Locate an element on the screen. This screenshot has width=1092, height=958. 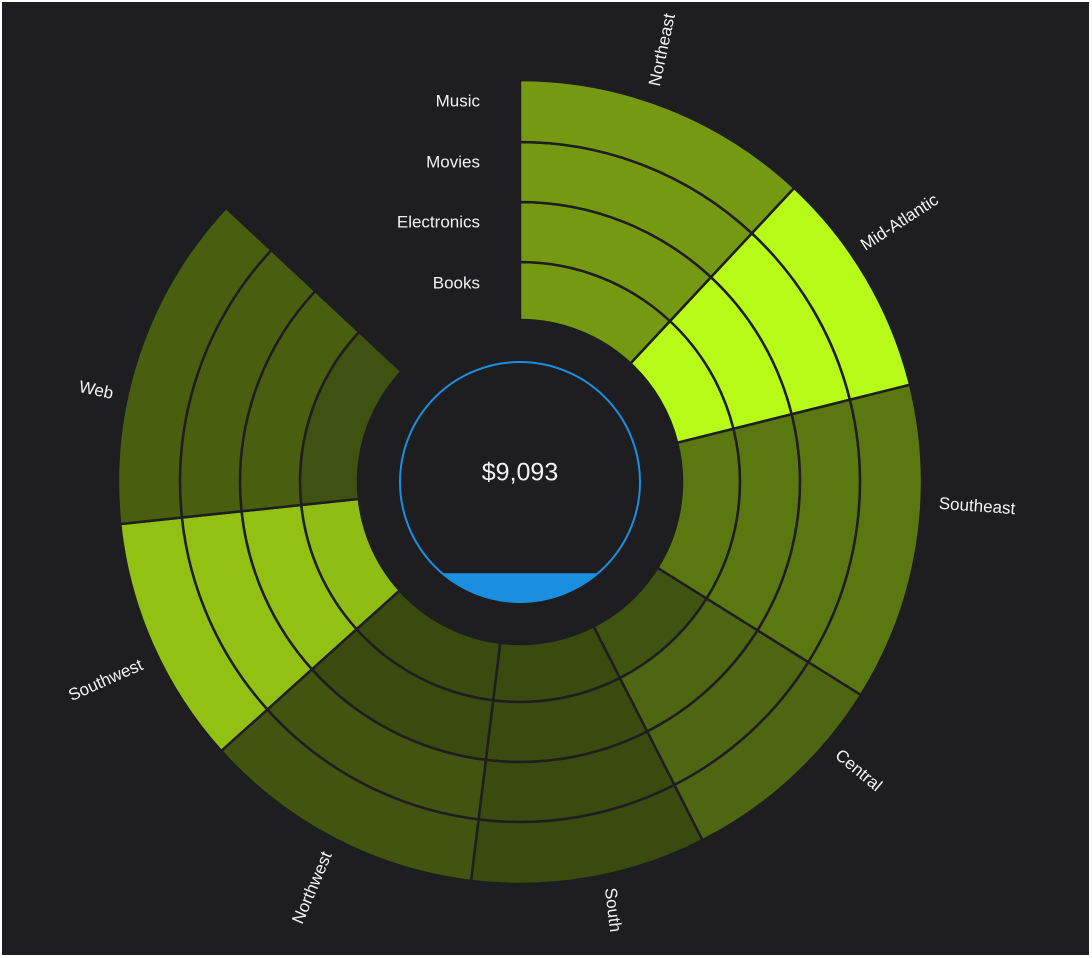
row-label-books: Books is located at coordinates (456, 282).